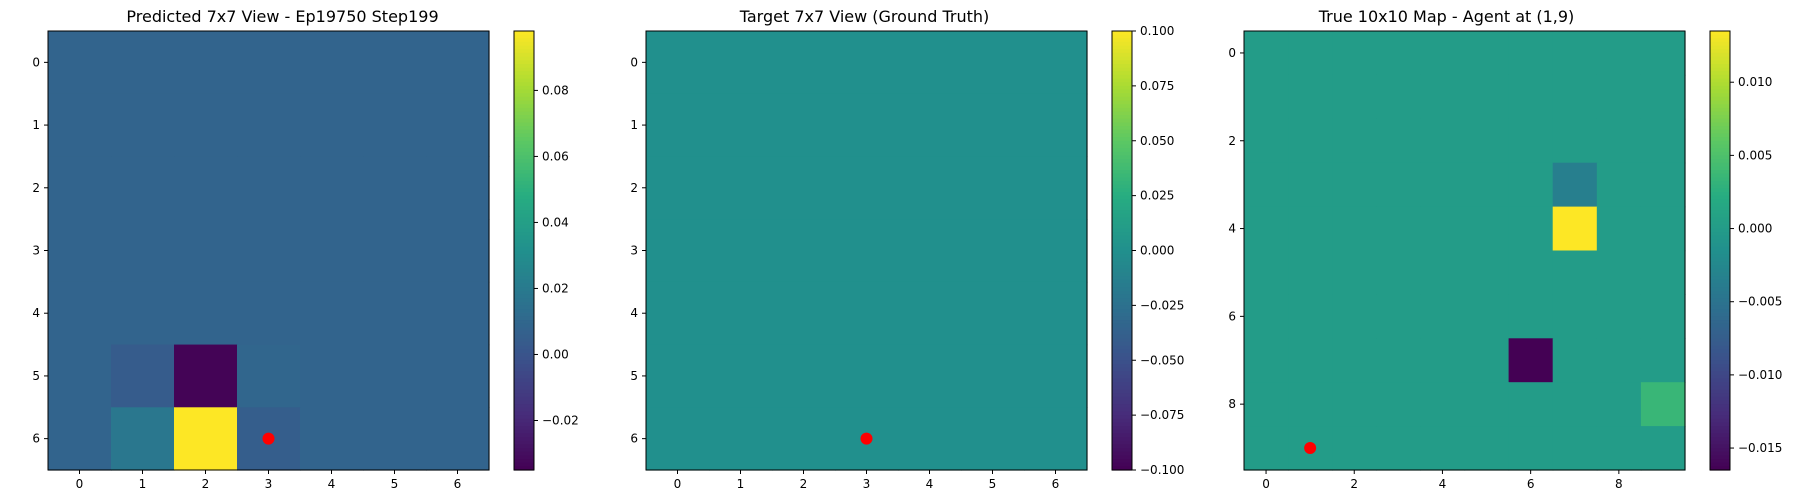  Describe the element at coordinates (867, 484) in the screenshot. I see `x-tick-label: 3` at that location.